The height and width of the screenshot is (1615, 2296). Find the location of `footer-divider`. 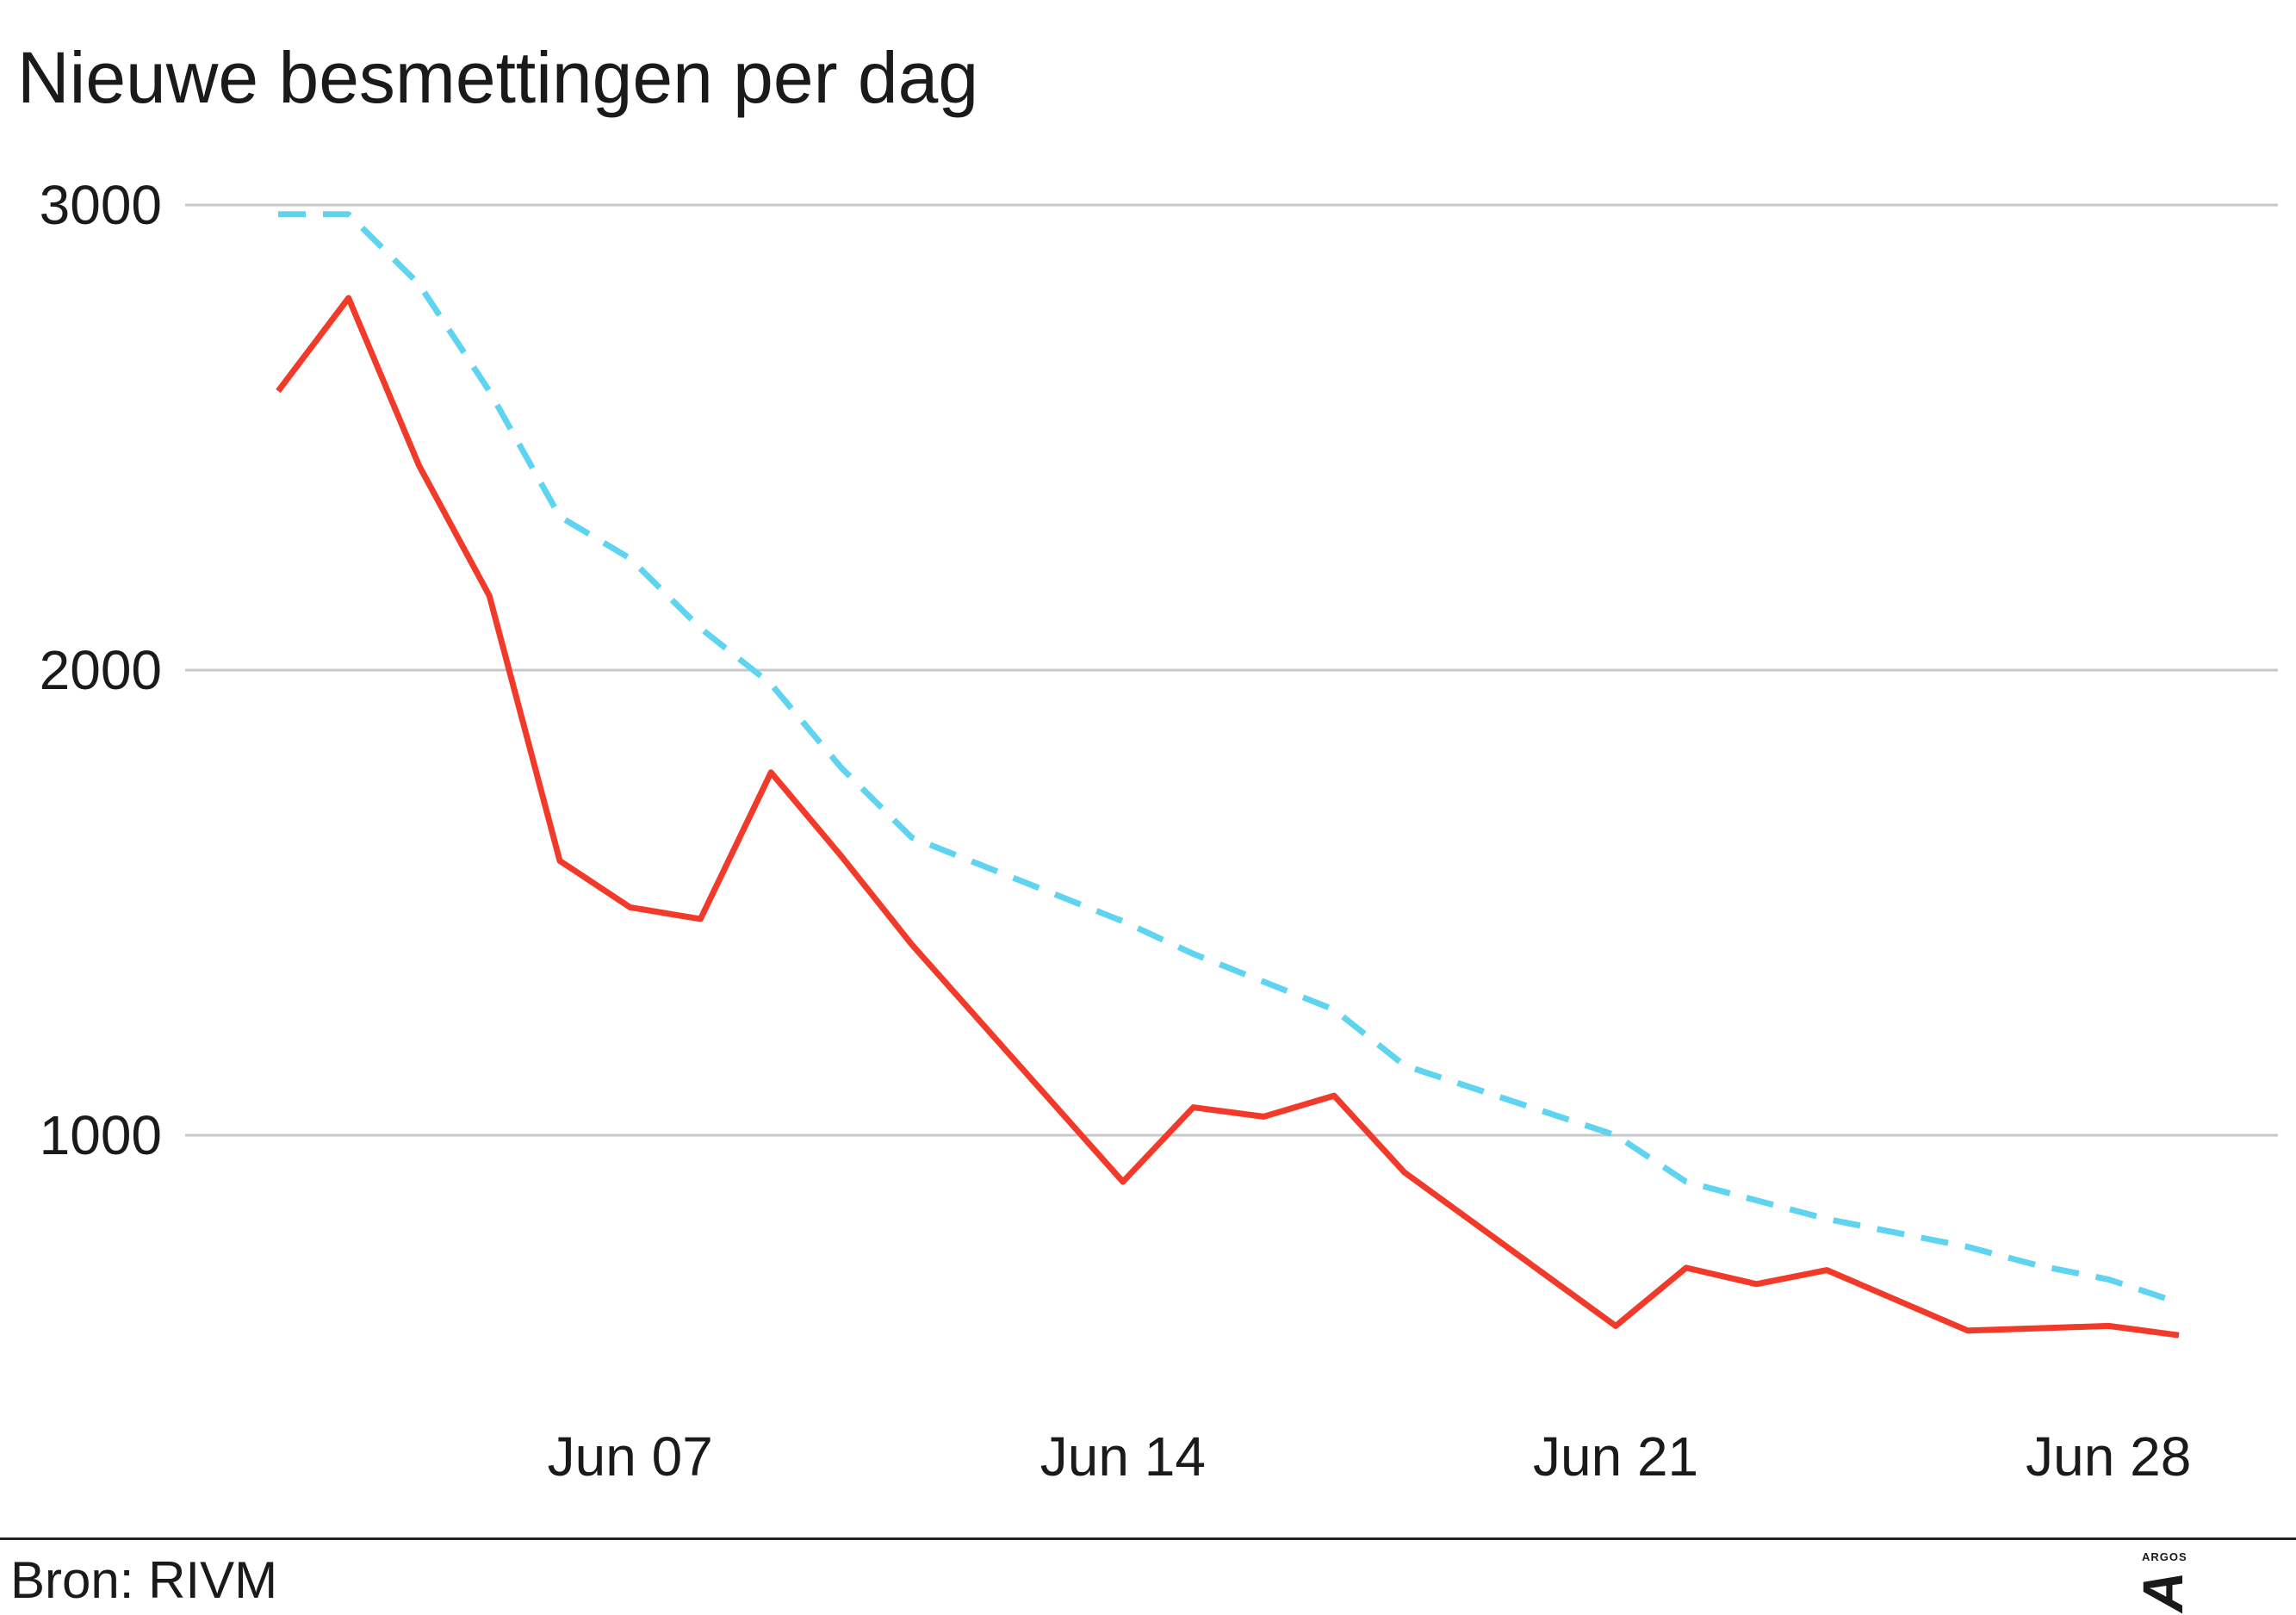

footer-divider is located at coordinates (1148, 1538).